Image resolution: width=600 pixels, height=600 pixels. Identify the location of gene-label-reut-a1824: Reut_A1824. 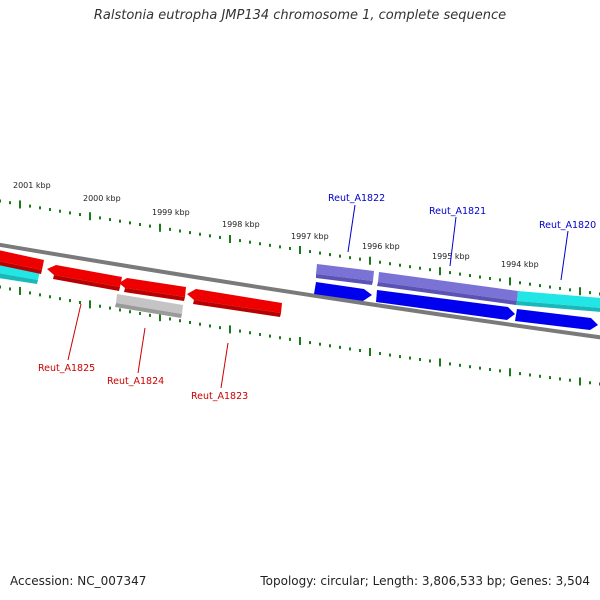
(135, 381).